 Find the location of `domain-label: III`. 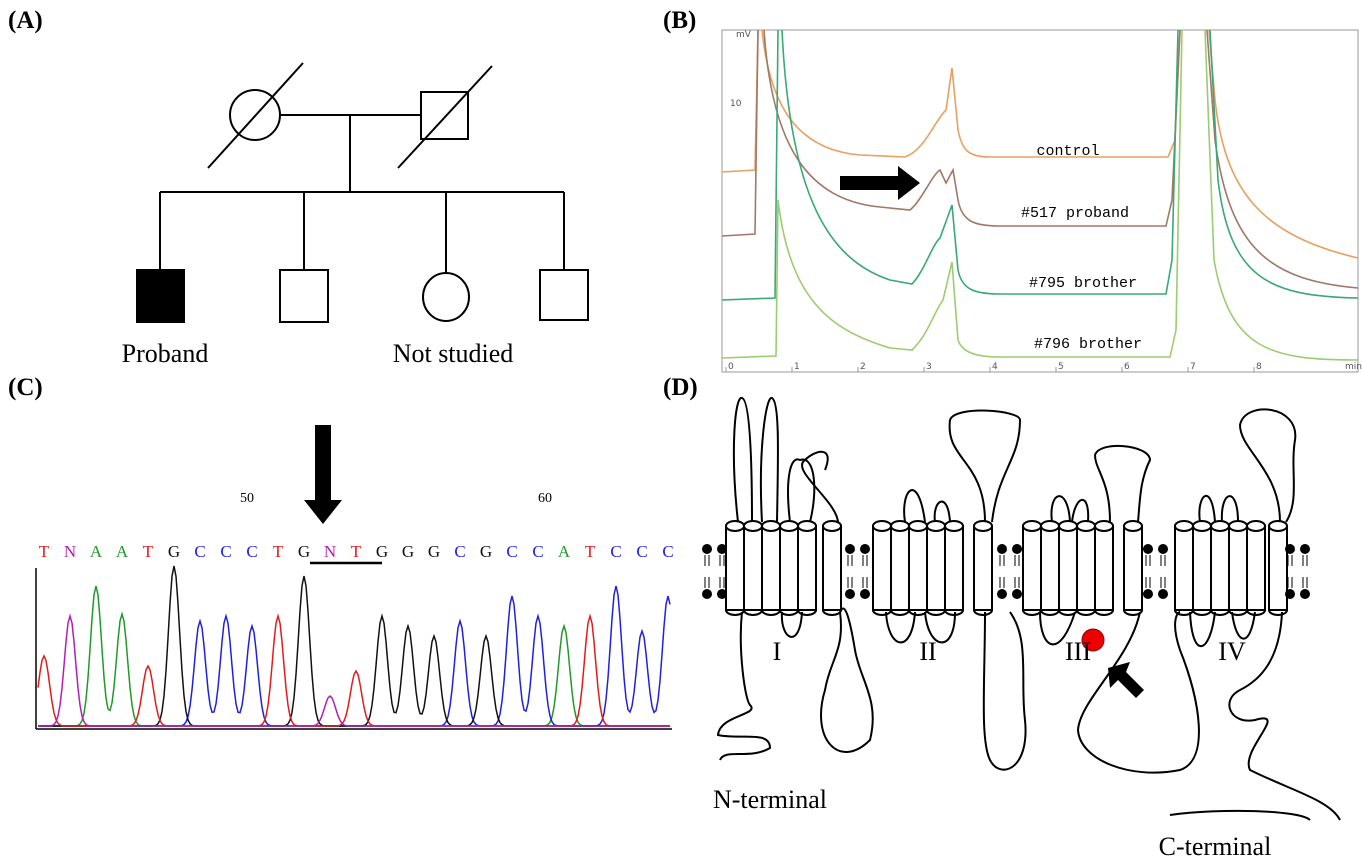

domain-label: III is located at coordinates (1078, 651).